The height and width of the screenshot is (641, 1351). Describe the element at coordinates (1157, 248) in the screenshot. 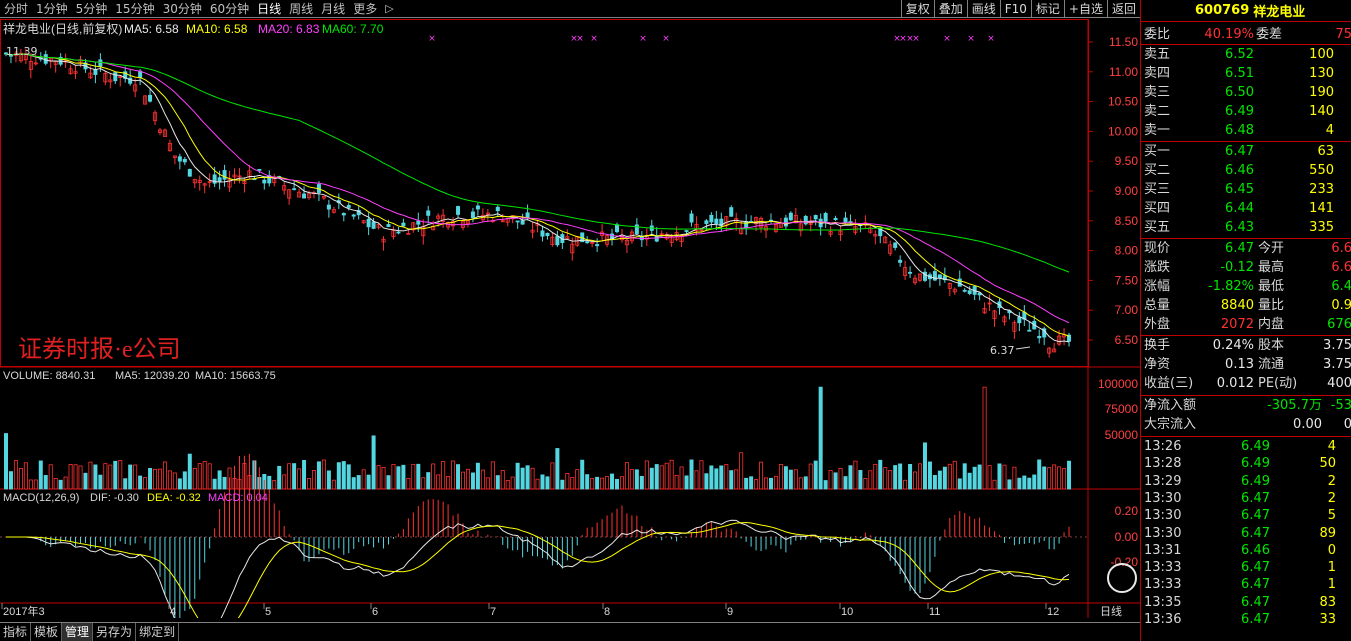

I see `quote-label: 现价` at that location.